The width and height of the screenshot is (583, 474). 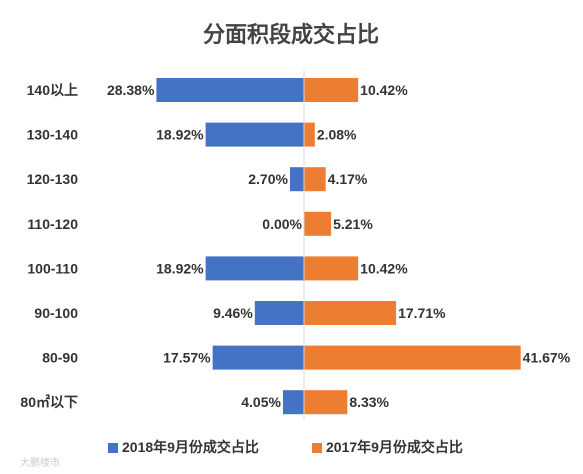 What do you see at coordinates (190, 447) in the screenshot?
I see `legend-entry: 2018年9月份成交占比` at bounding box center [190, 447].